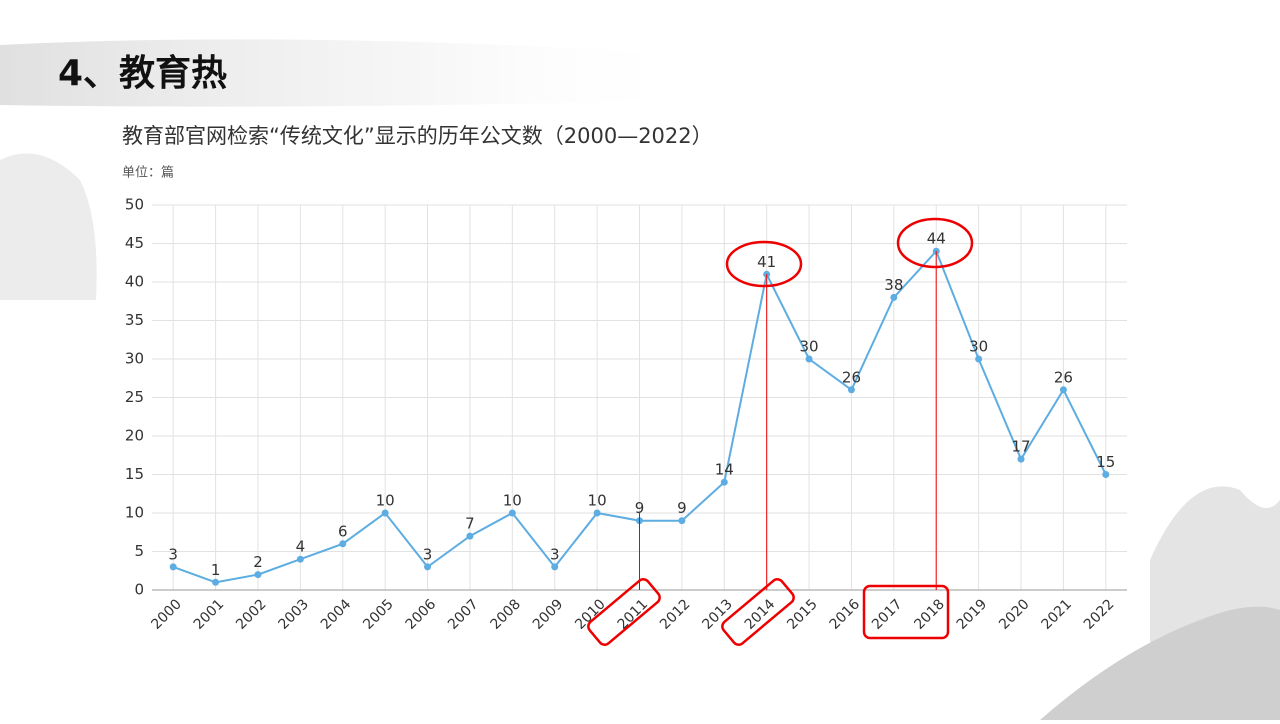 The image size is (1280, 724). I want to click on x-tick-label: 2004, so click(336, 614).